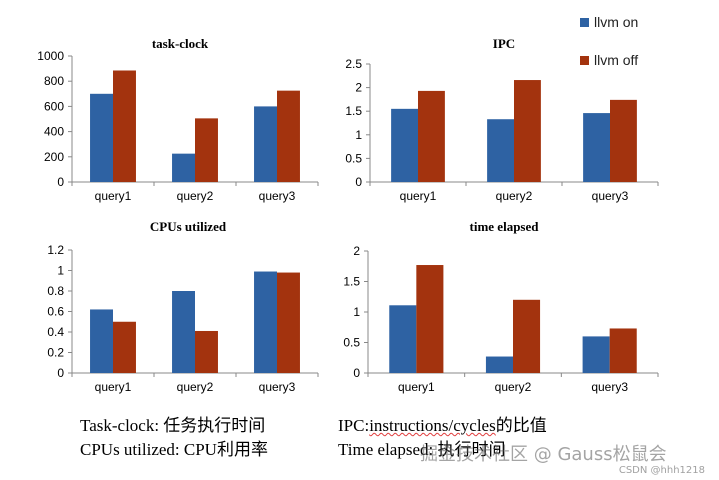  I want to click on chart-title: task-clock, so click(180, 43).